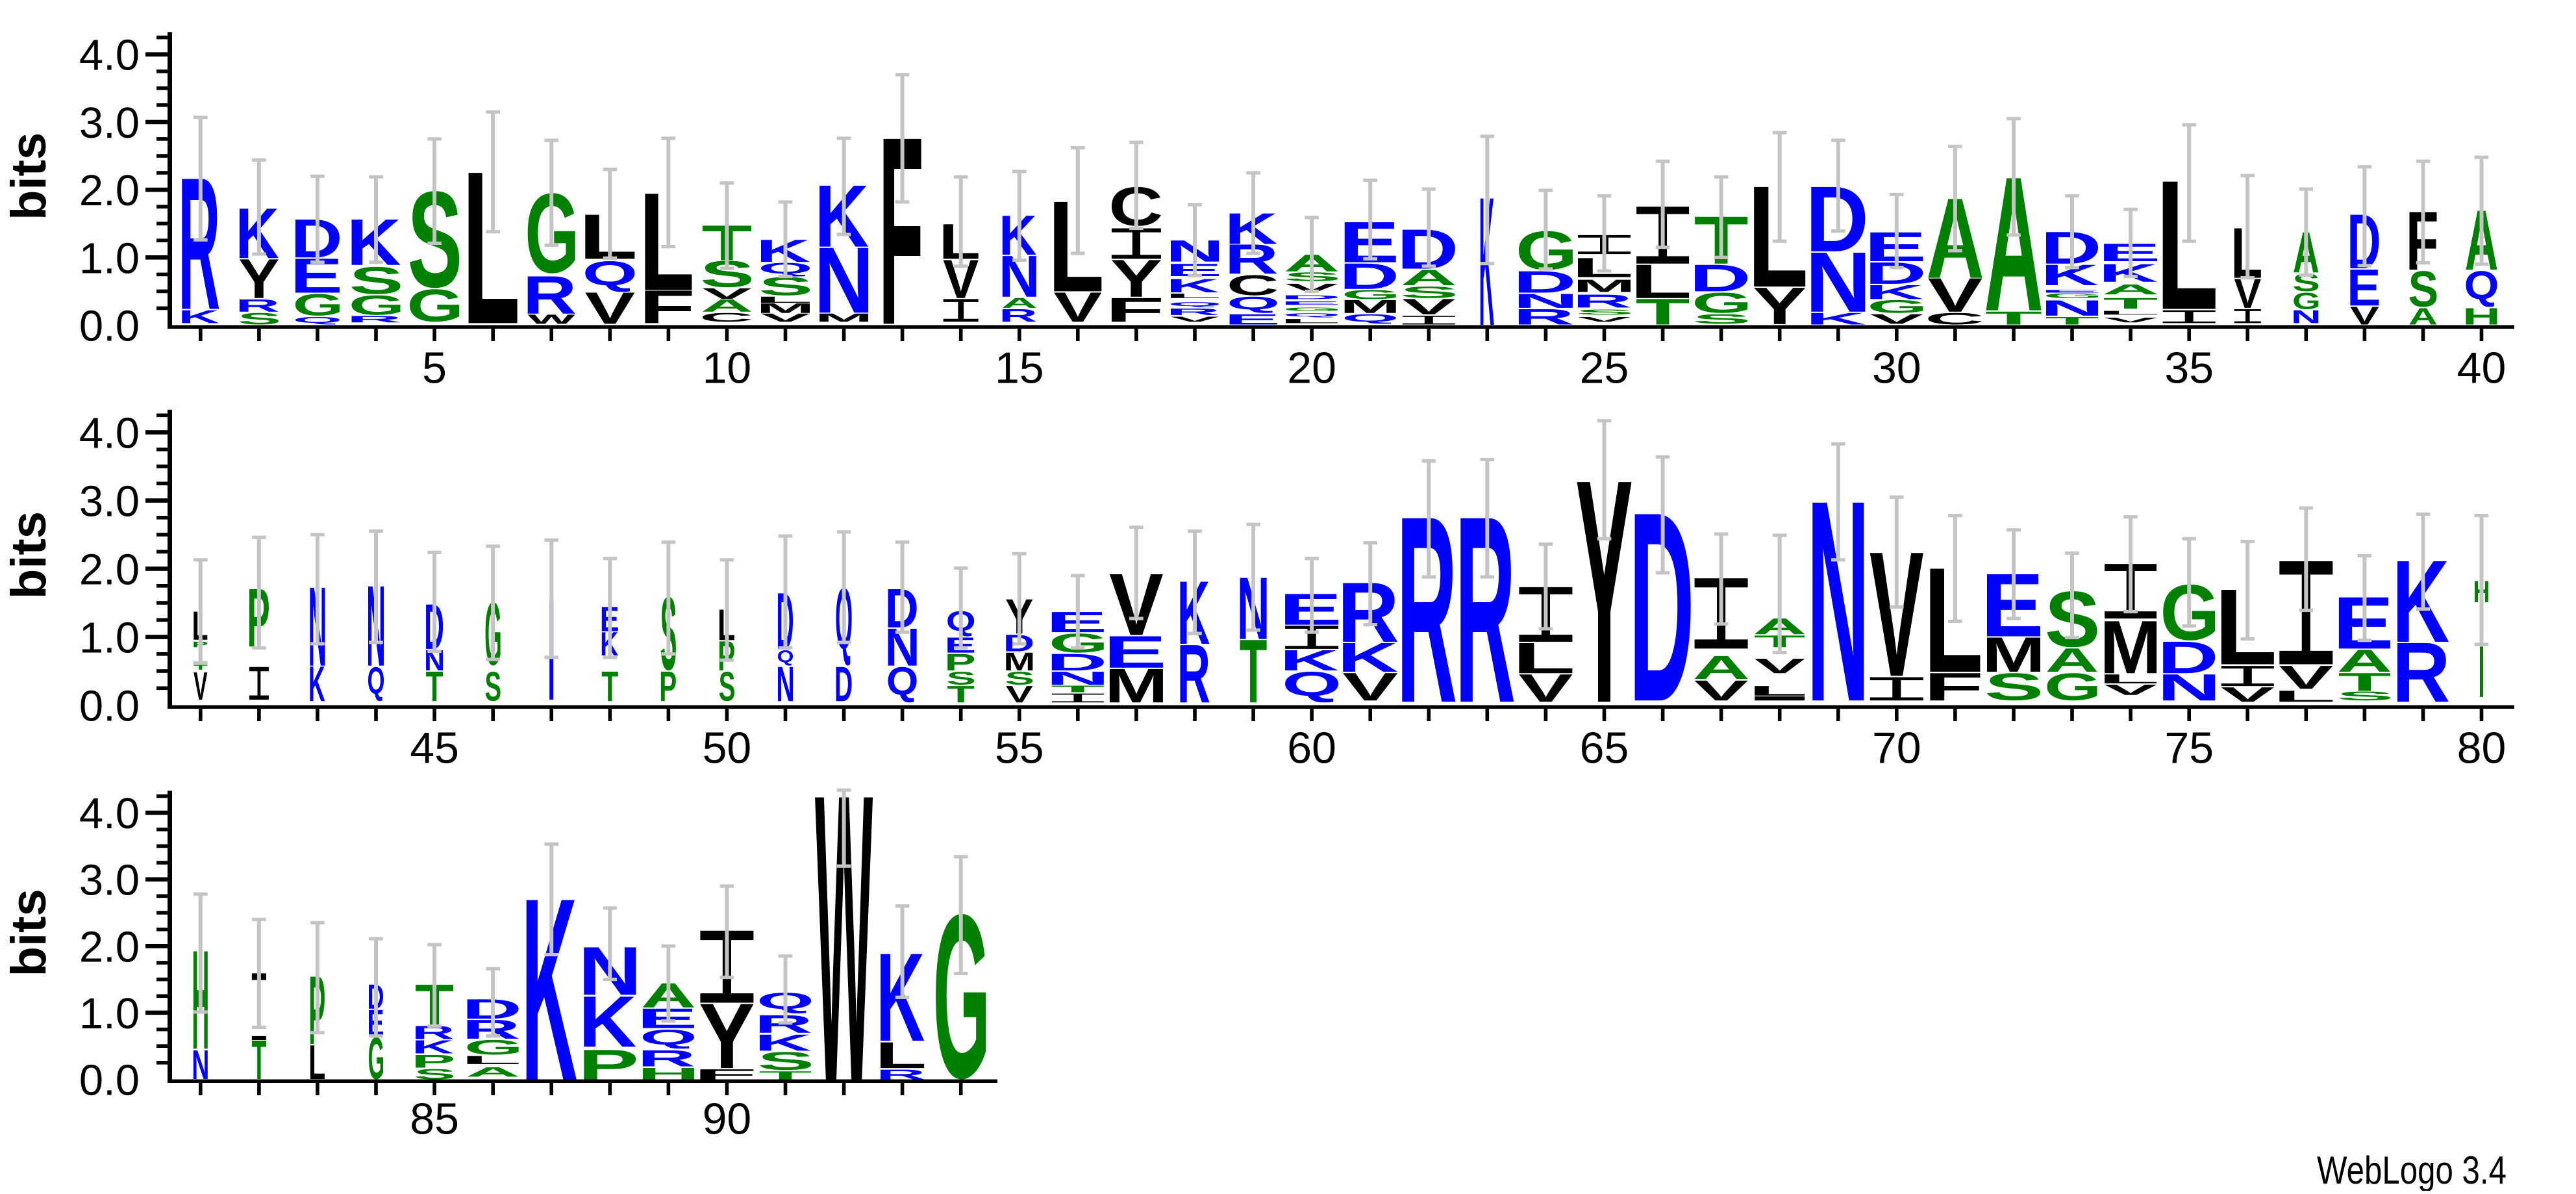 Image resolution: width=2576 pixels, height=1194 pixels. I want to click on svg-text: 35, so click(2189, 368).